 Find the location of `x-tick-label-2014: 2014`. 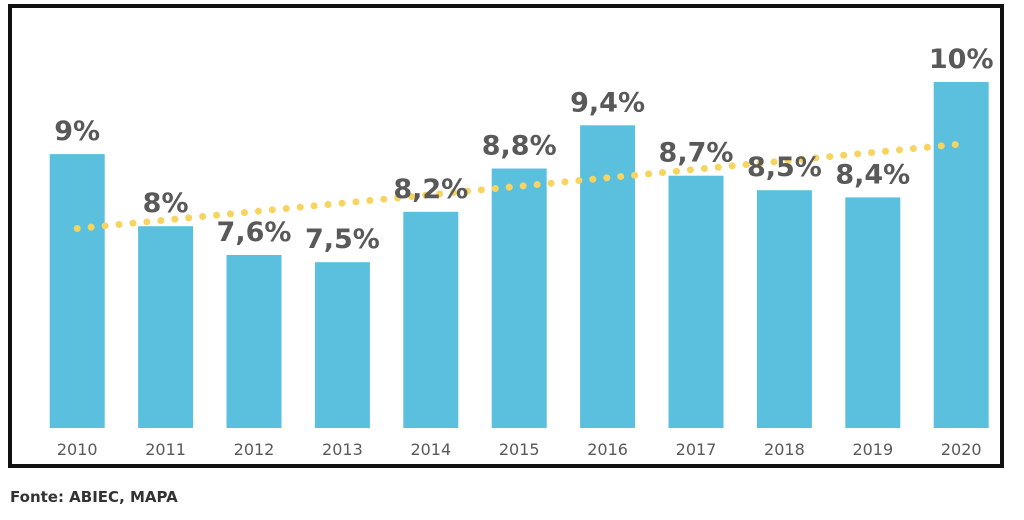

x-tick-label-2014: 2014 is located at coordinates (430, 449).